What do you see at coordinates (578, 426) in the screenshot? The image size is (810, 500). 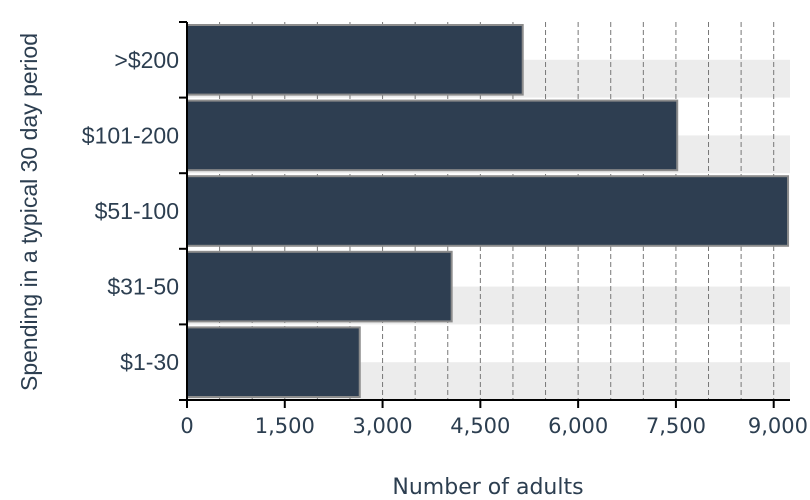 I see `x-tick-label: 6,000` at bounding box center [578, 426].